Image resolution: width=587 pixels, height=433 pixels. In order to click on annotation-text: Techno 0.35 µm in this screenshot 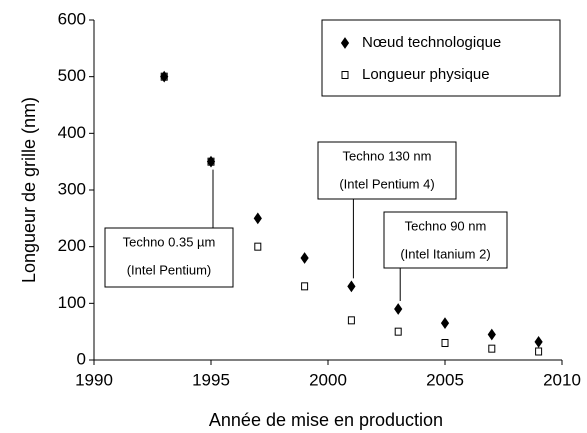, I will do `click(169, 241)`.